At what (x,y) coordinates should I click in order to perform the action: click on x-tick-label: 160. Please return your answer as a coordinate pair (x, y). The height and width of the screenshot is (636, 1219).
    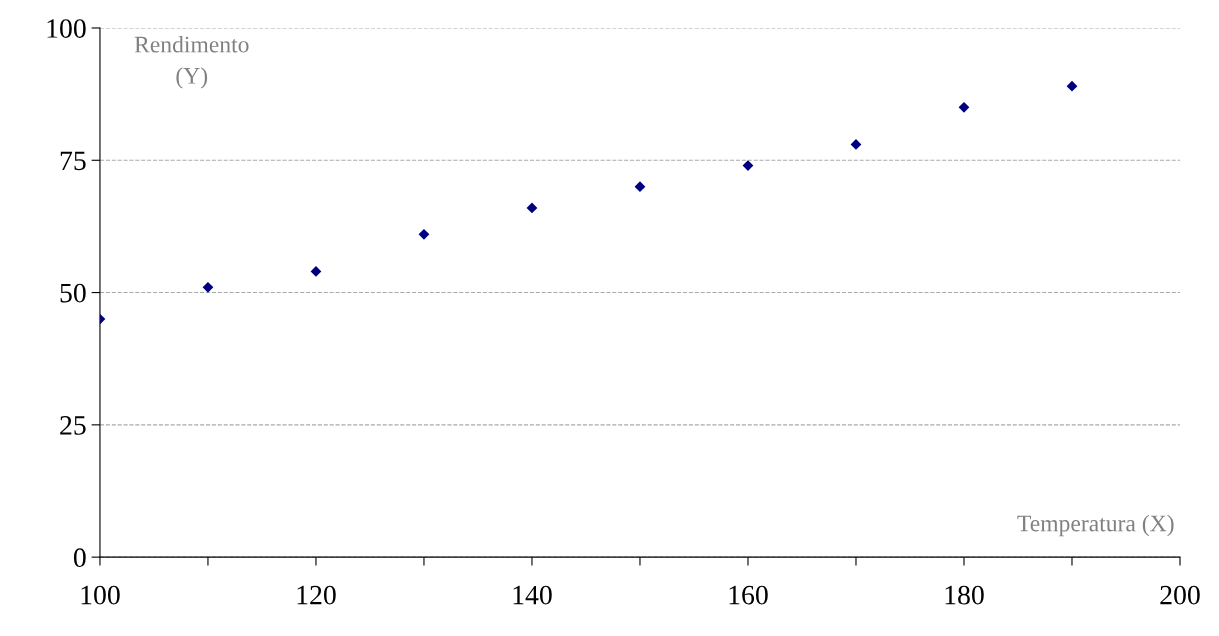
    Looking at the image, I should click on (748, 595).